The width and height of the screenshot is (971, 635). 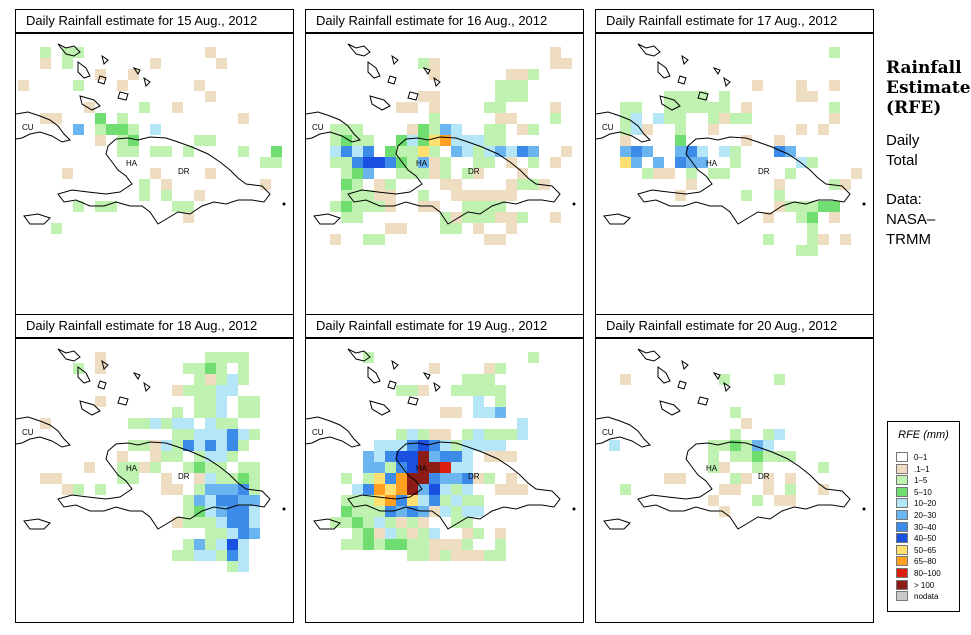 I want to click on legend-label: 1–5, so click(x=921, y=481).